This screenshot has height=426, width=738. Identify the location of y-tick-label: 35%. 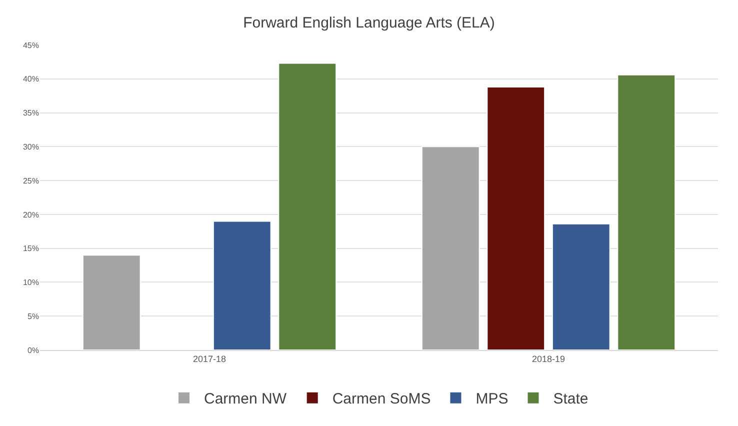
(30, 113).